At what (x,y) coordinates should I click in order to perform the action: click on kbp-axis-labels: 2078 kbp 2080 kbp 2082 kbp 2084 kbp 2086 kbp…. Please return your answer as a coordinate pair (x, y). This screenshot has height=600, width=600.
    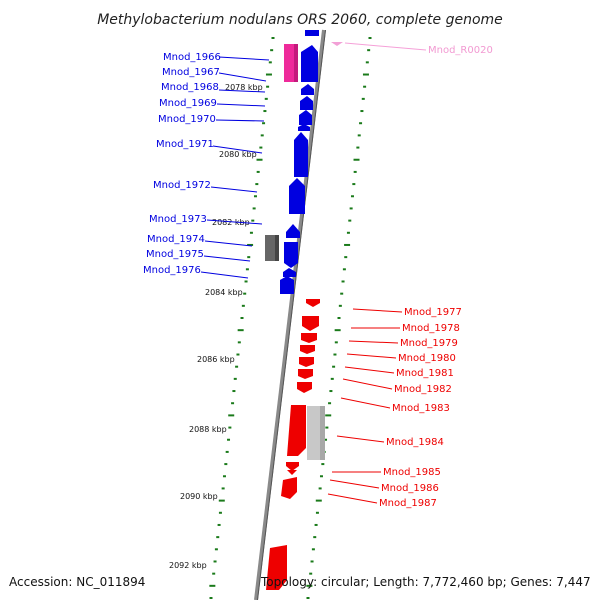
    Looking at the image, I should click on (216, 326).